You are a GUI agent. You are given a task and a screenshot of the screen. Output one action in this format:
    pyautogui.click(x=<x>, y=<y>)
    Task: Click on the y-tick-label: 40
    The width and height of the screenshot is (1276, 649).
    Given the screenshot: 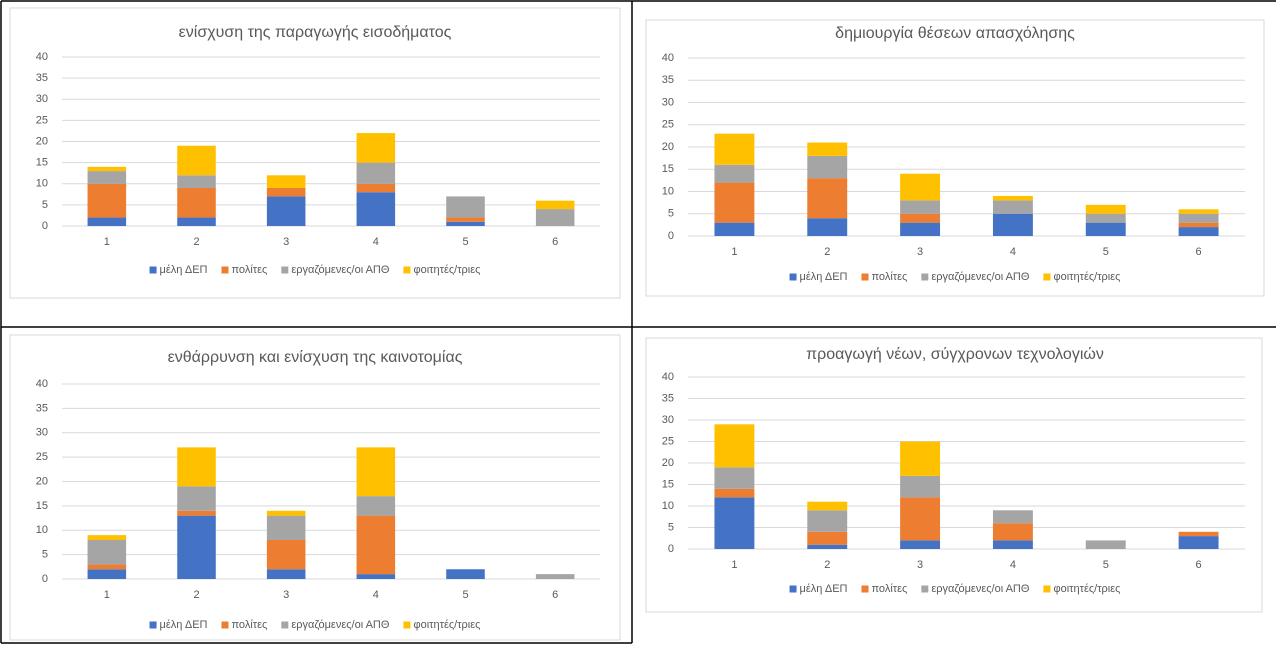 What is the action you would take?
    pyautogui.click(x=42, y=384)
    